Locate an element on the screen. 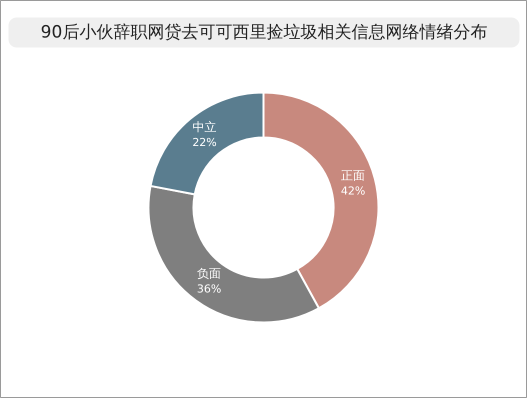 The height and width of the screenshot is (398, 527). chart-title: 90后小伙辞职网贷去可可西里捡垃圾相关信息网络情绪分布 is located at coordinates (264, 32).